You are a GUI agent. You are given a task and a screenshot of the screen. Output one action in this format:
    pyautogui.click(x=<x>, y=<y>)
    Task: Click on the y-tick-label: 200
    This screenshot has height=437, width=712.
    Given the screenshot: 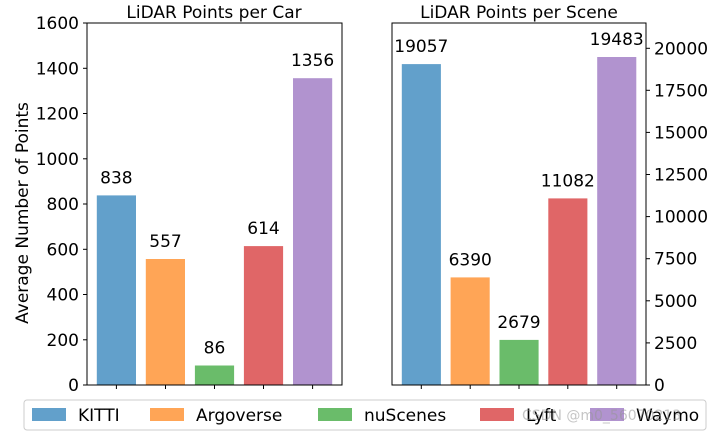 What is the action you would take?
    pyautogui.click(x=63, y=341)
    